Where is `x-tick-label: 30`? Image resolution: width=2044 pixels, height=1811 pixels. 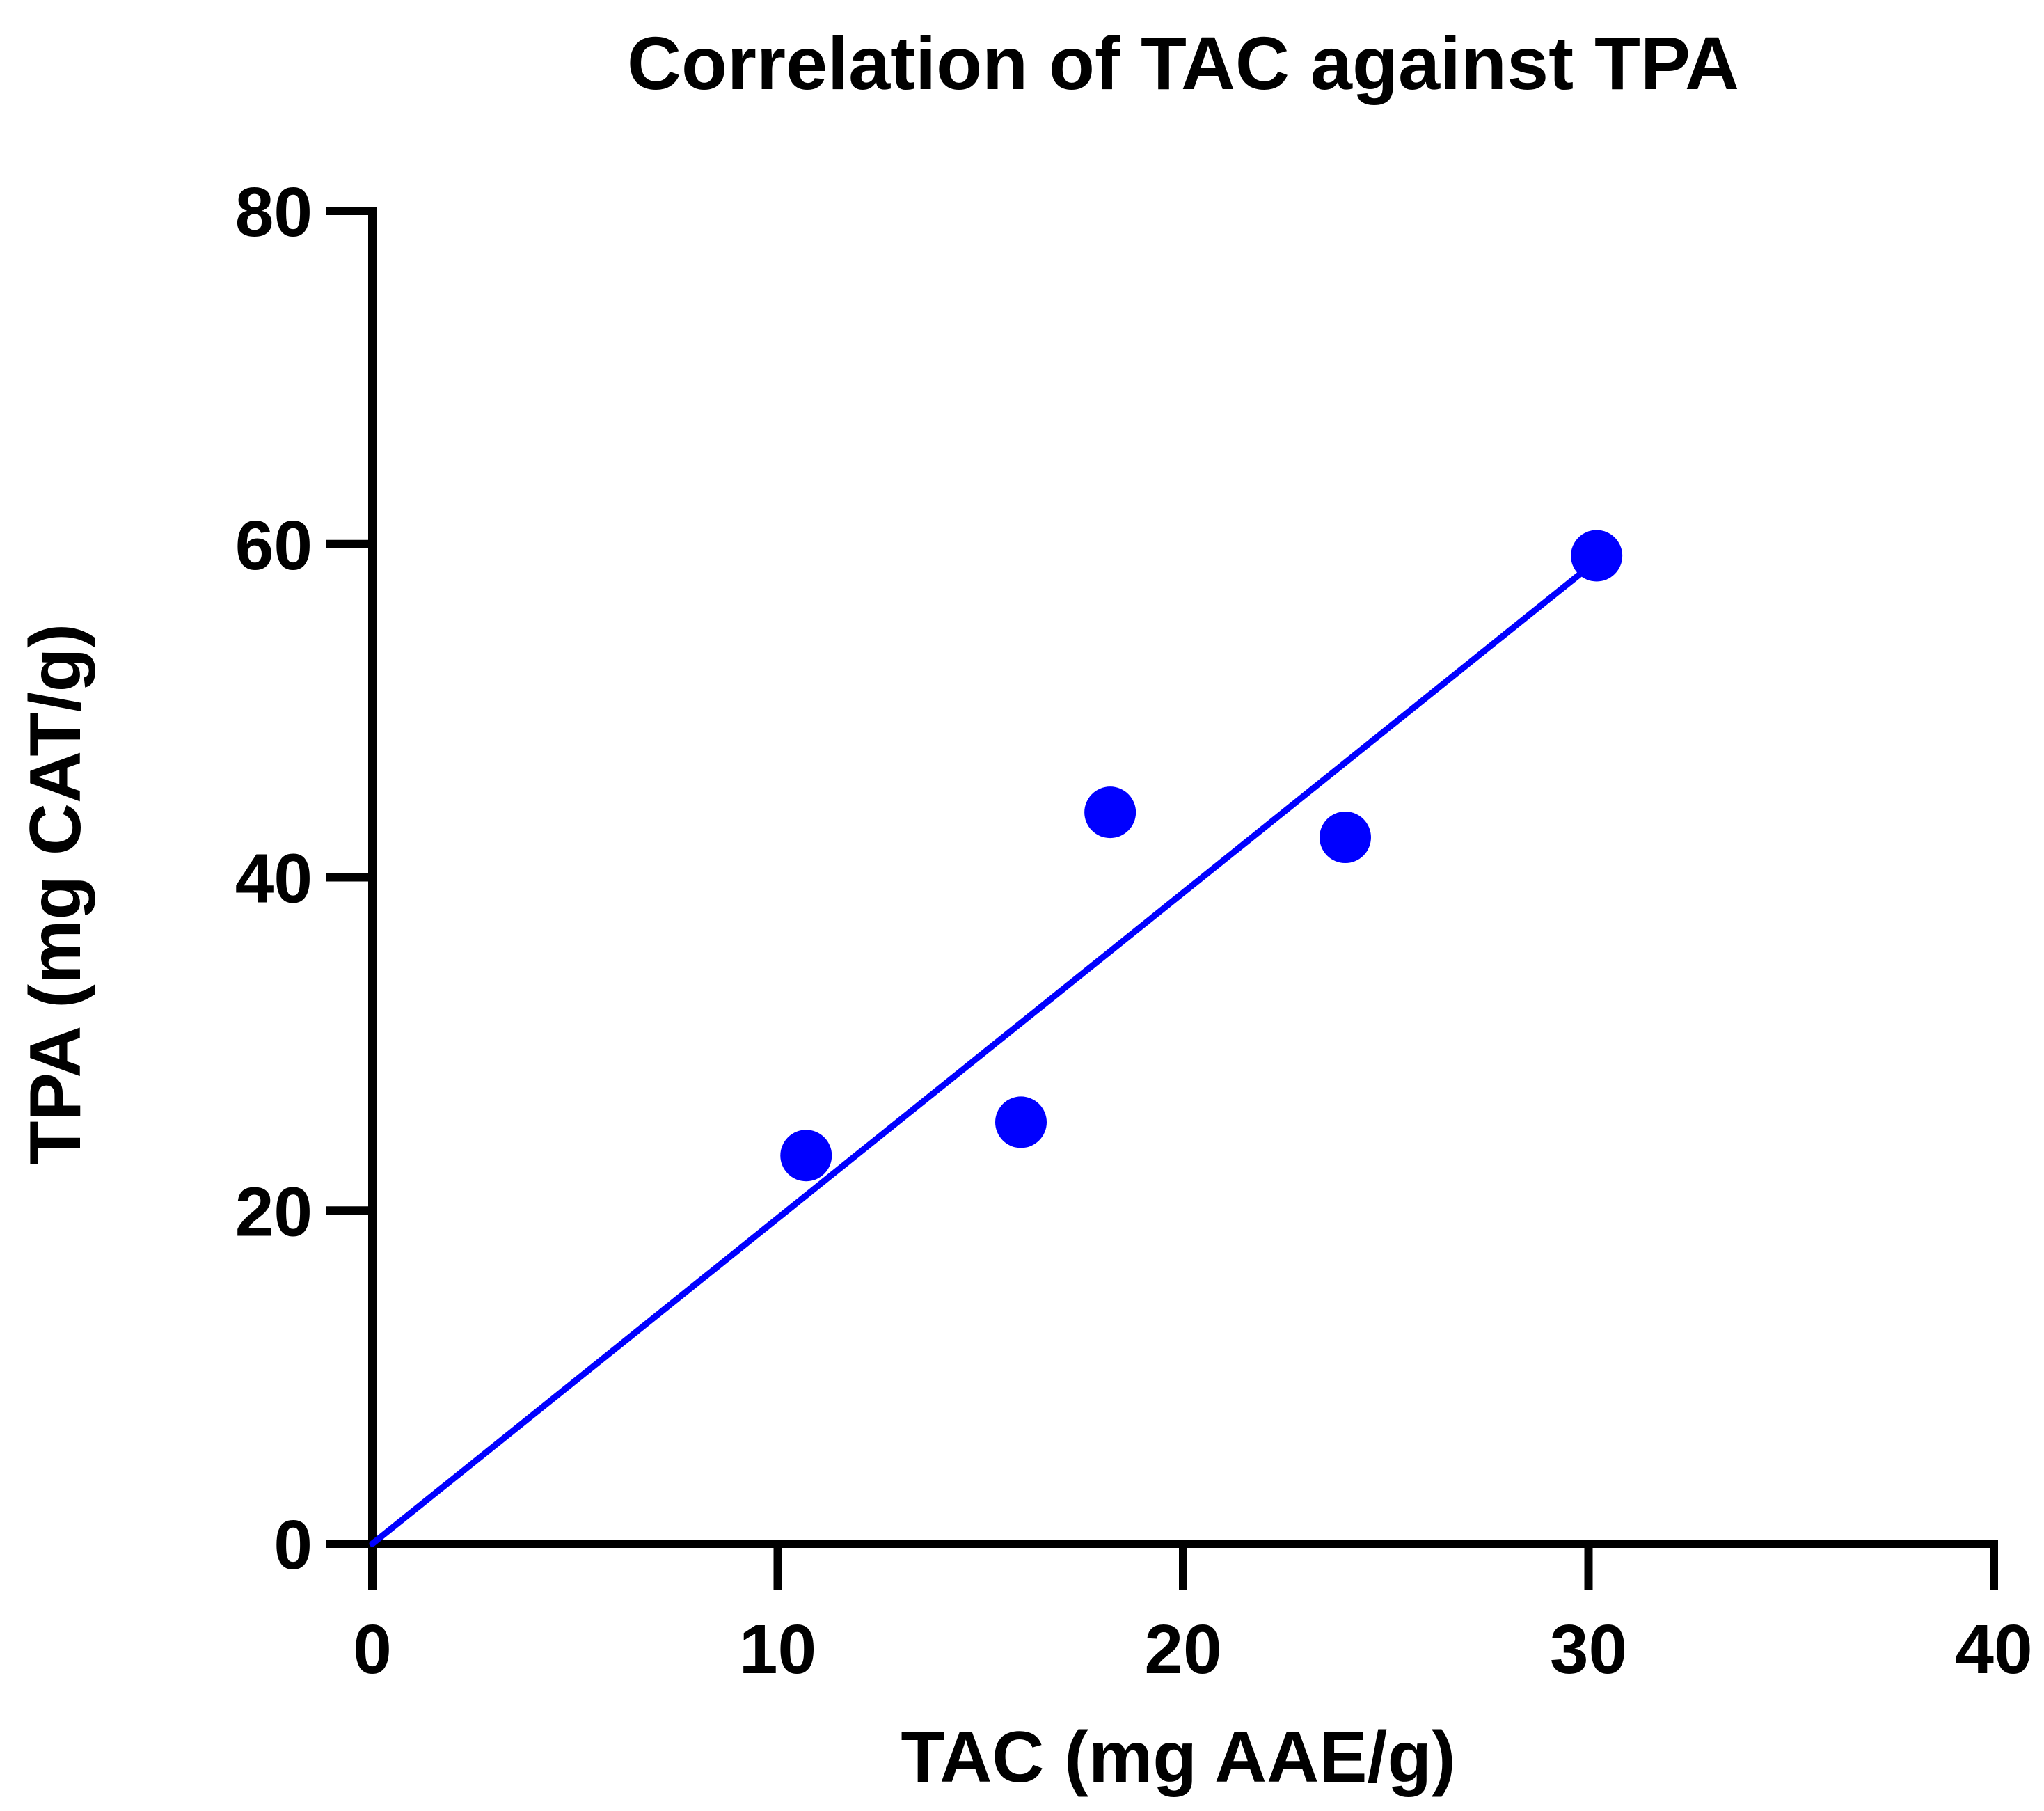
x-tick-label: 30 is located at coordinates (1588, 1650).